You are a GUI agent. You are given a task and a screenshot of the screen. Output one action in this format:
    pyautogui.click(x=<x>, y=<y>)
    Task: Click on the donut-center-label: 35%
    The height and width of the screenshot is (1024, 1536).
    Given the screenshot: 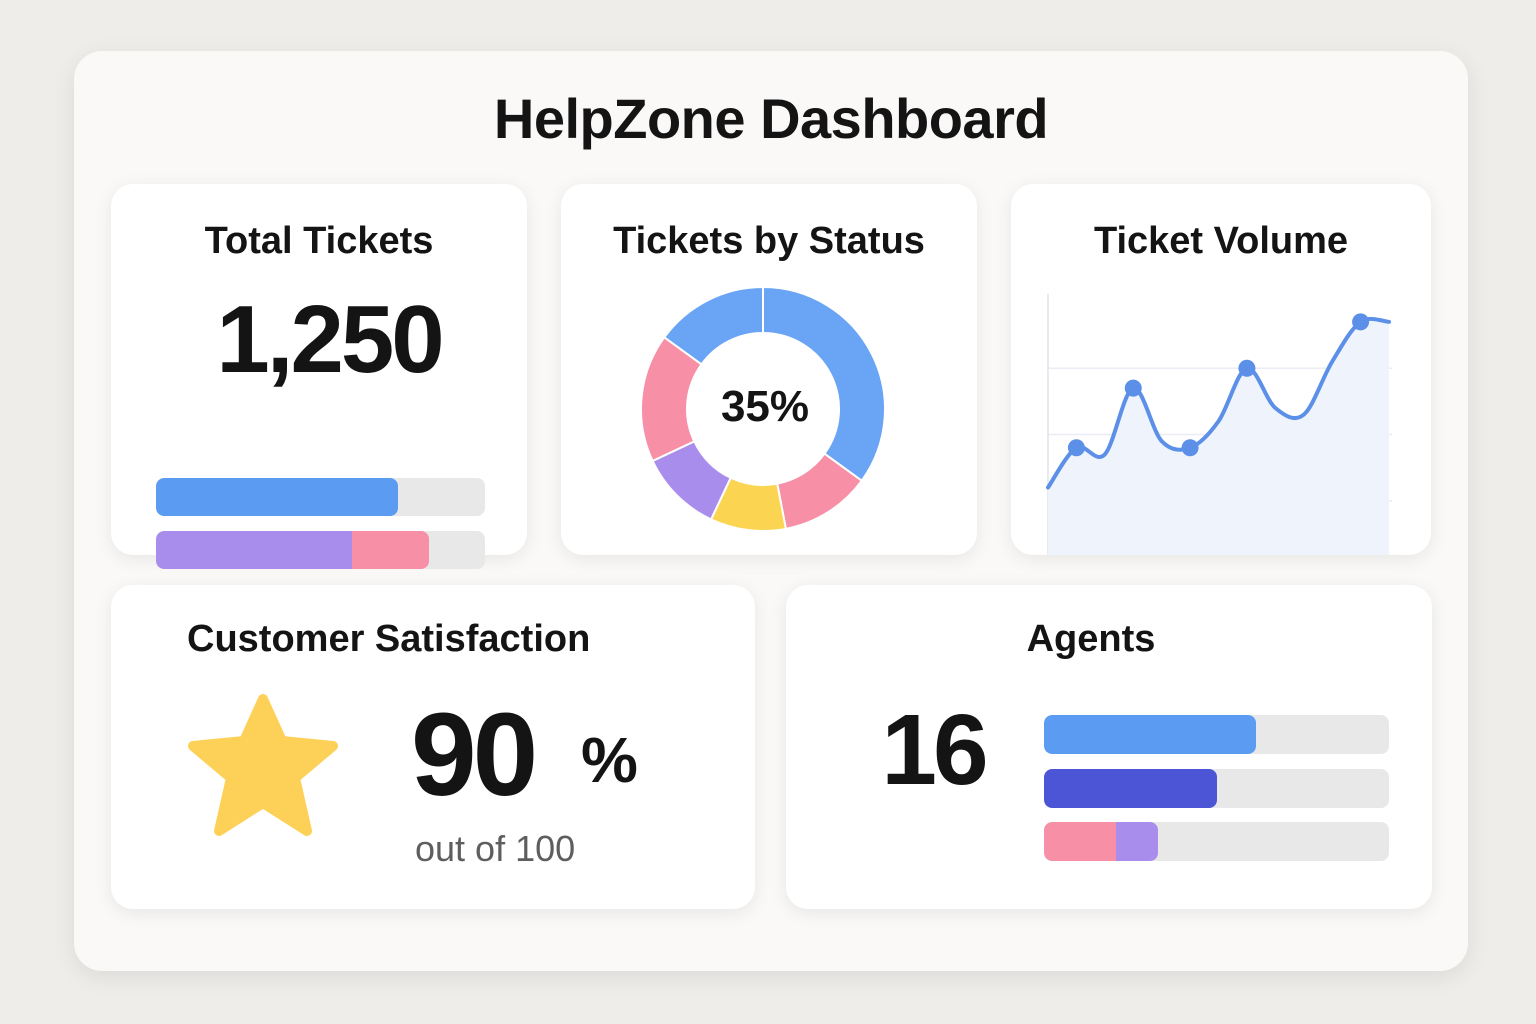 What is the action you would take?
    pyautogui.click(x=765, y=406)
    